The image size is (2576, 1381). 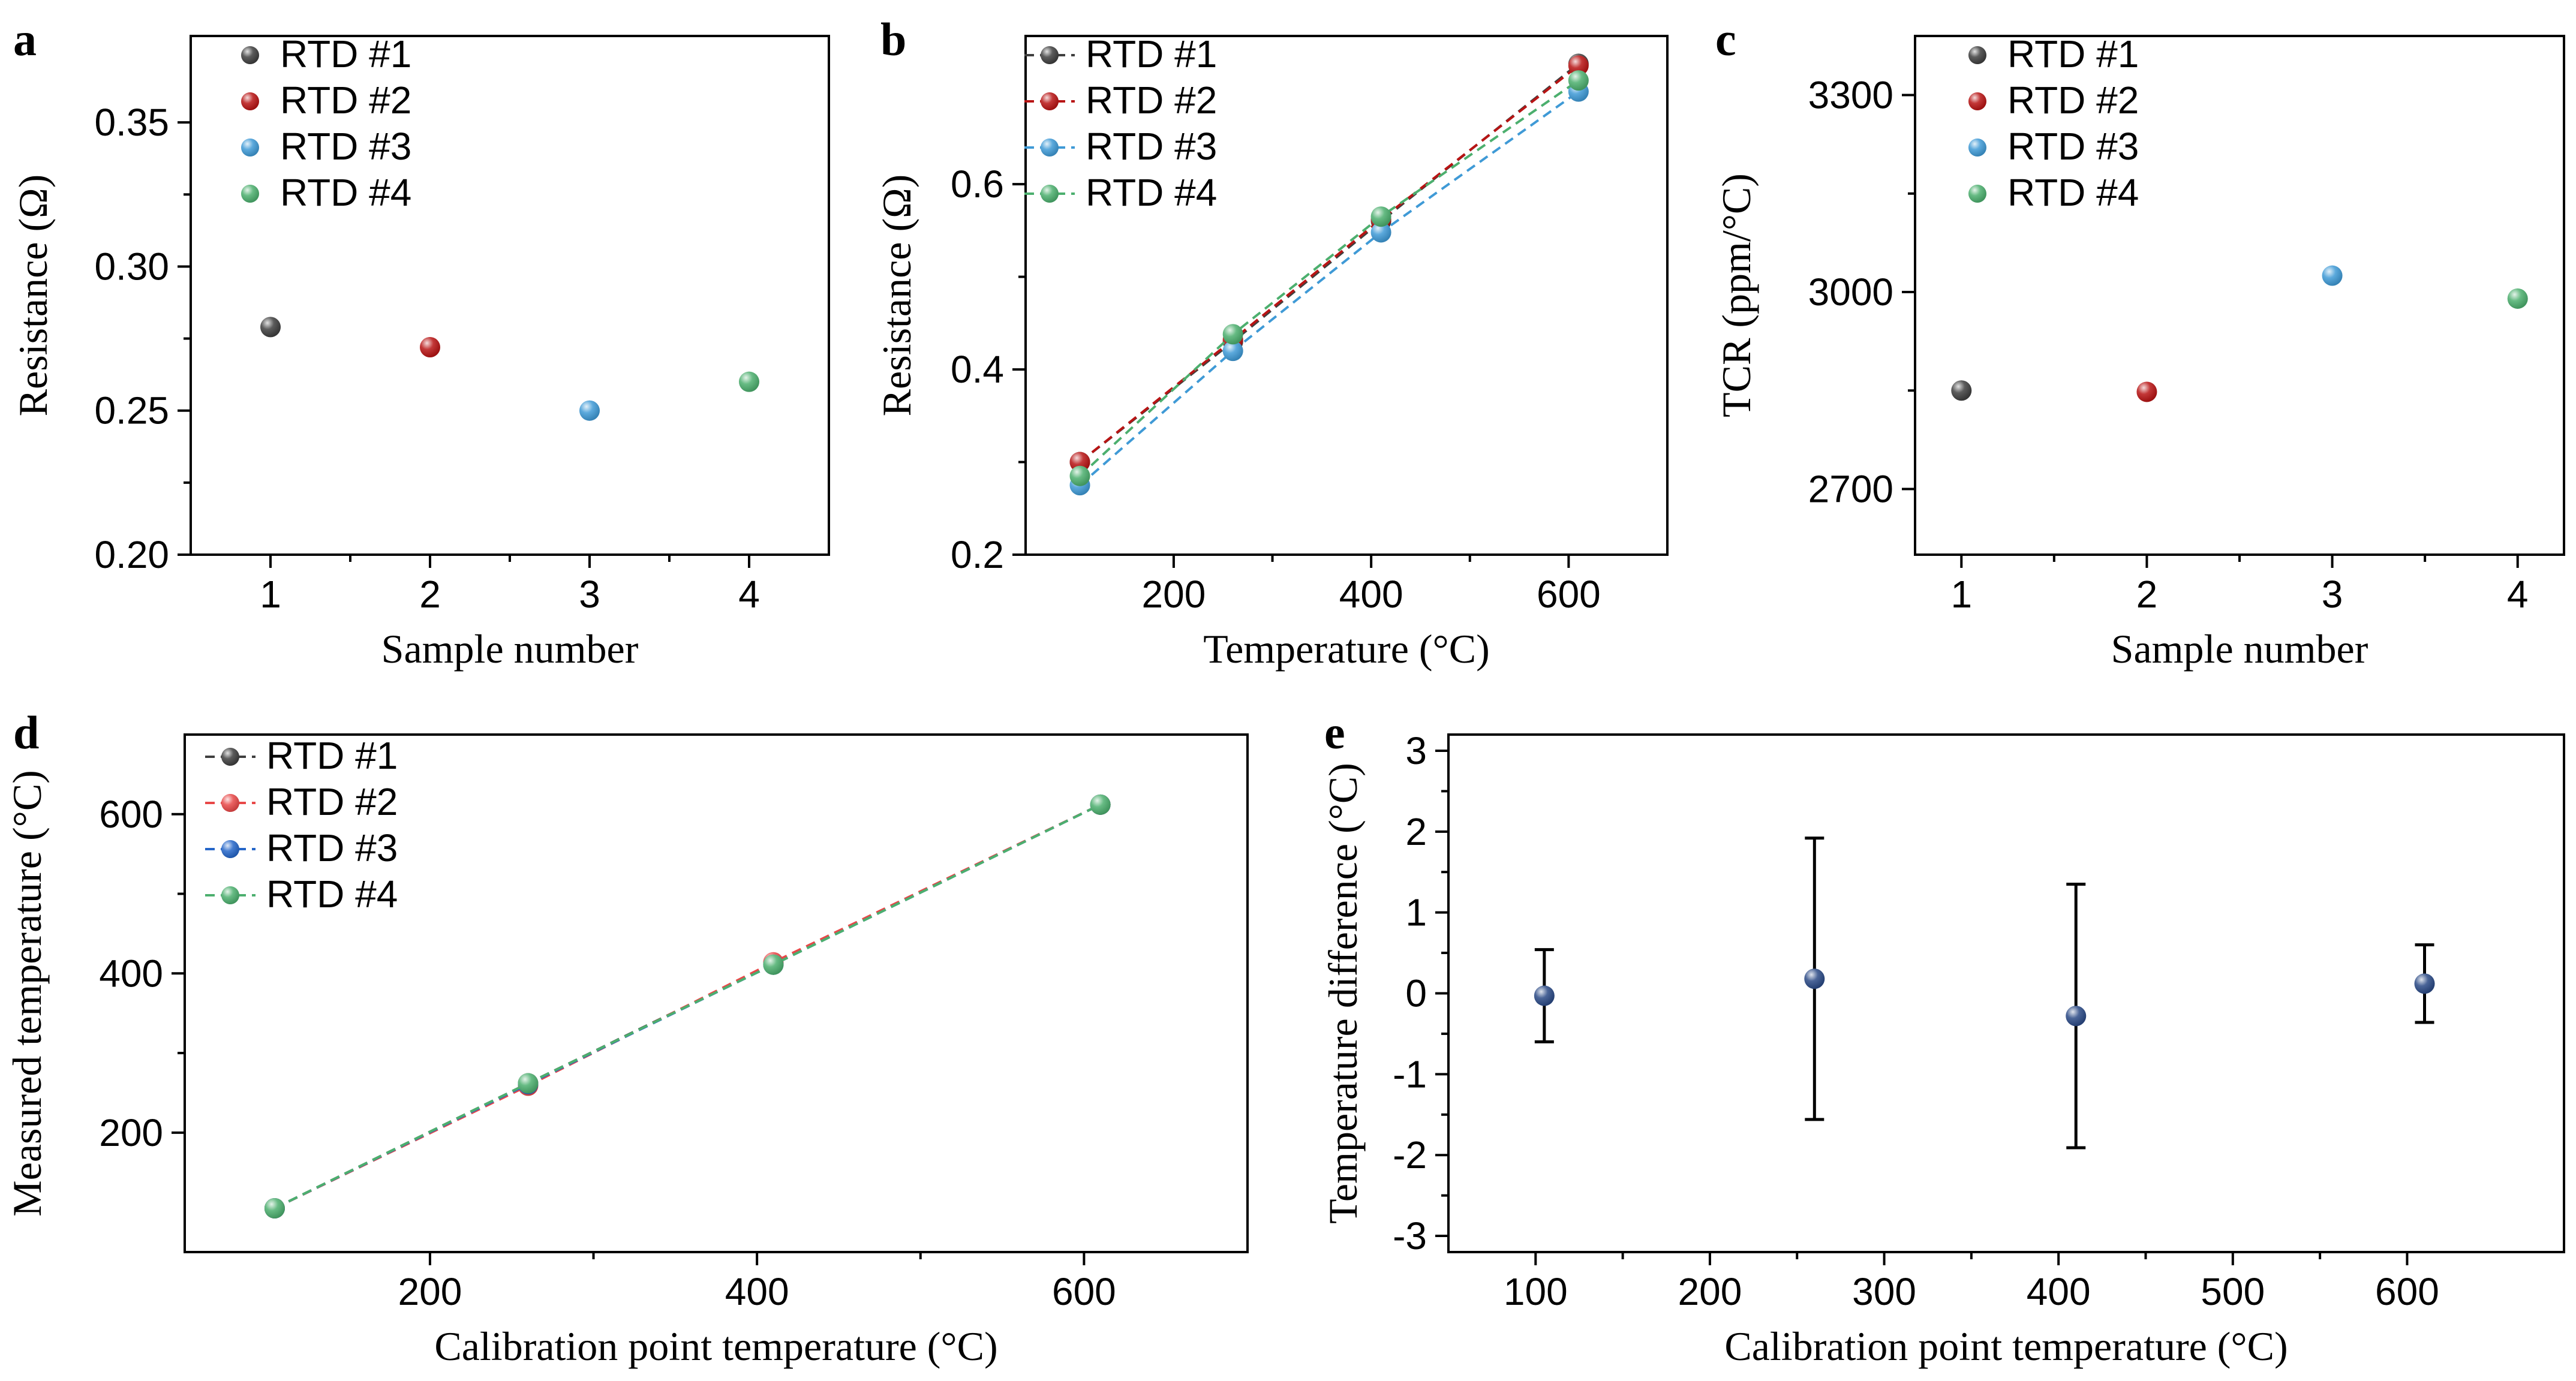 I want to click on y-tick-label: 3000, so click(x=1851, y=292).